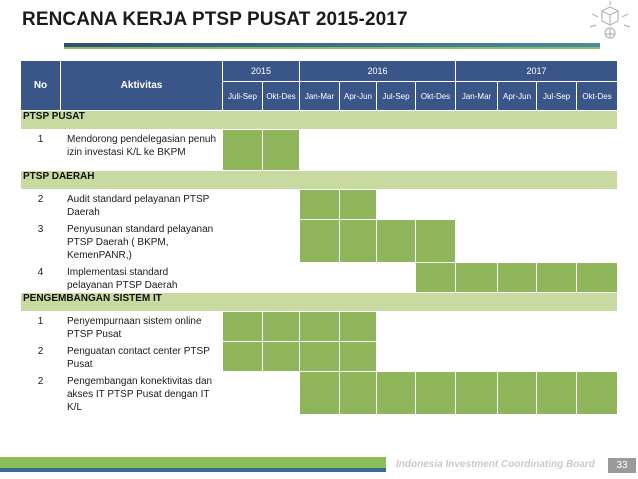 This screenshot has height=479, width=638. What do you see at coordinates (358, 96) in the screenshot?
I see `header-period: Apr-Jun` at bounding box center [358, 96].